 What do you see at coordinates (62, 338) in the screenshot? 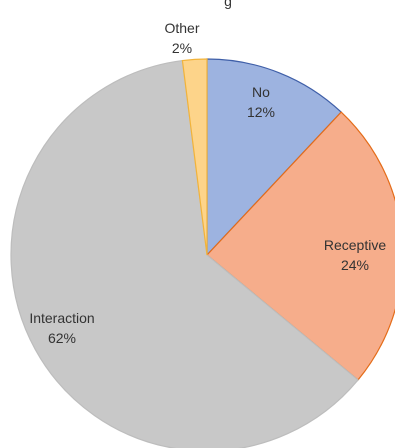
I see `slice-value-interaction: 62%` at bounding box center [62, 338].